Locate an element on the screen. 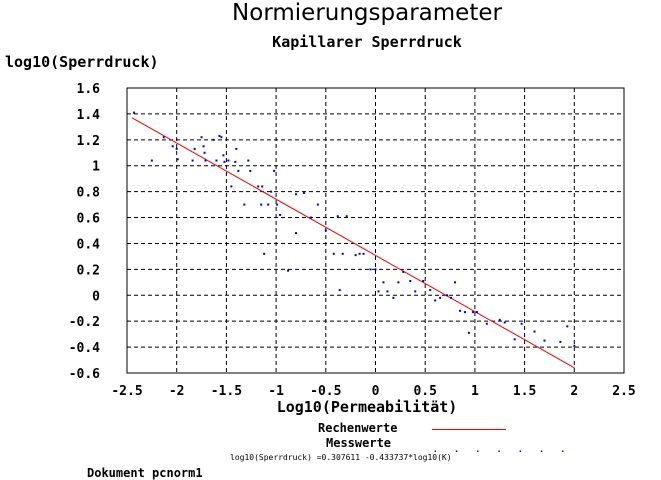  x-tick-label: 0 is located at coordinates (376, 391).